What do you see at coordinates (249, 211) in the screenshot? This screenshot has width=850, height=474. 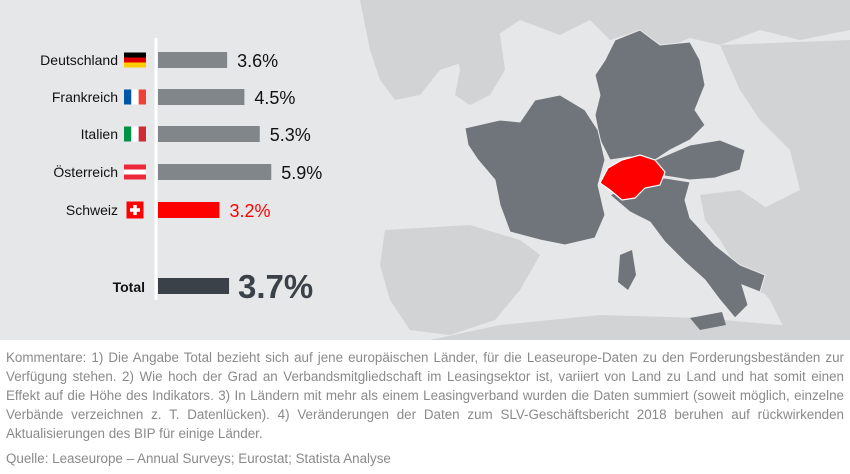 I see `value-label: 3.2%` at bounding box center [249, 211].